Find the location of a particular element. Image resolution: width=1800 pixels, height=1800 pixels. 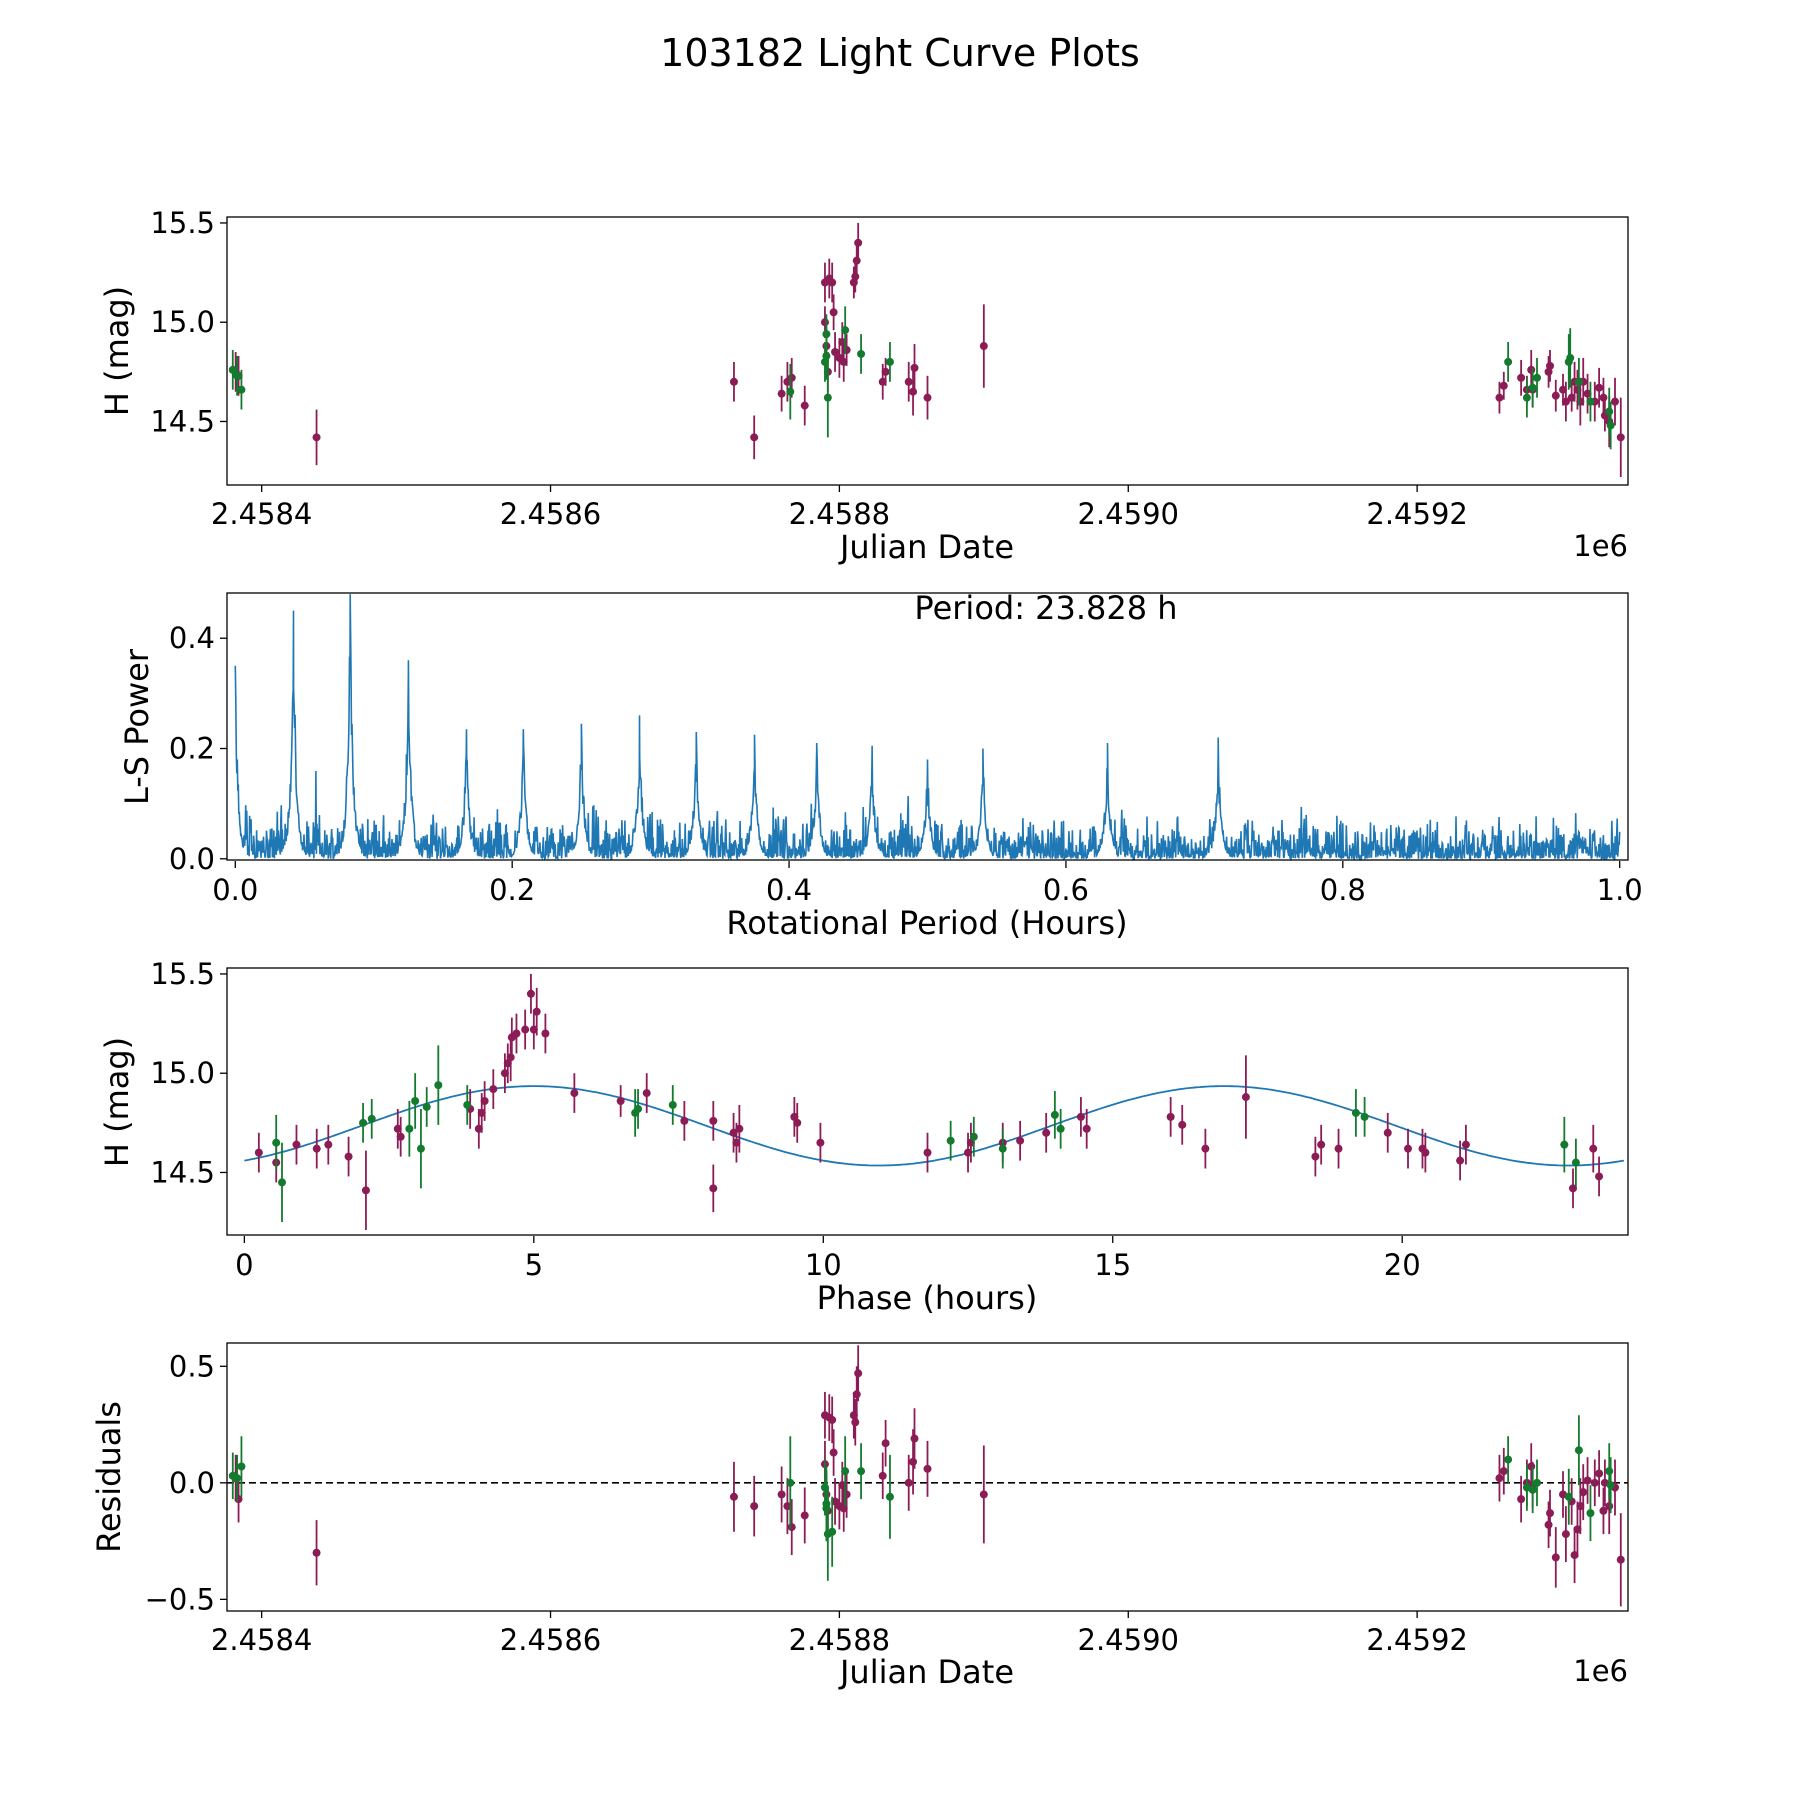

lightcurve-ylabel: H (mag) is located at coordinates (117, 351).